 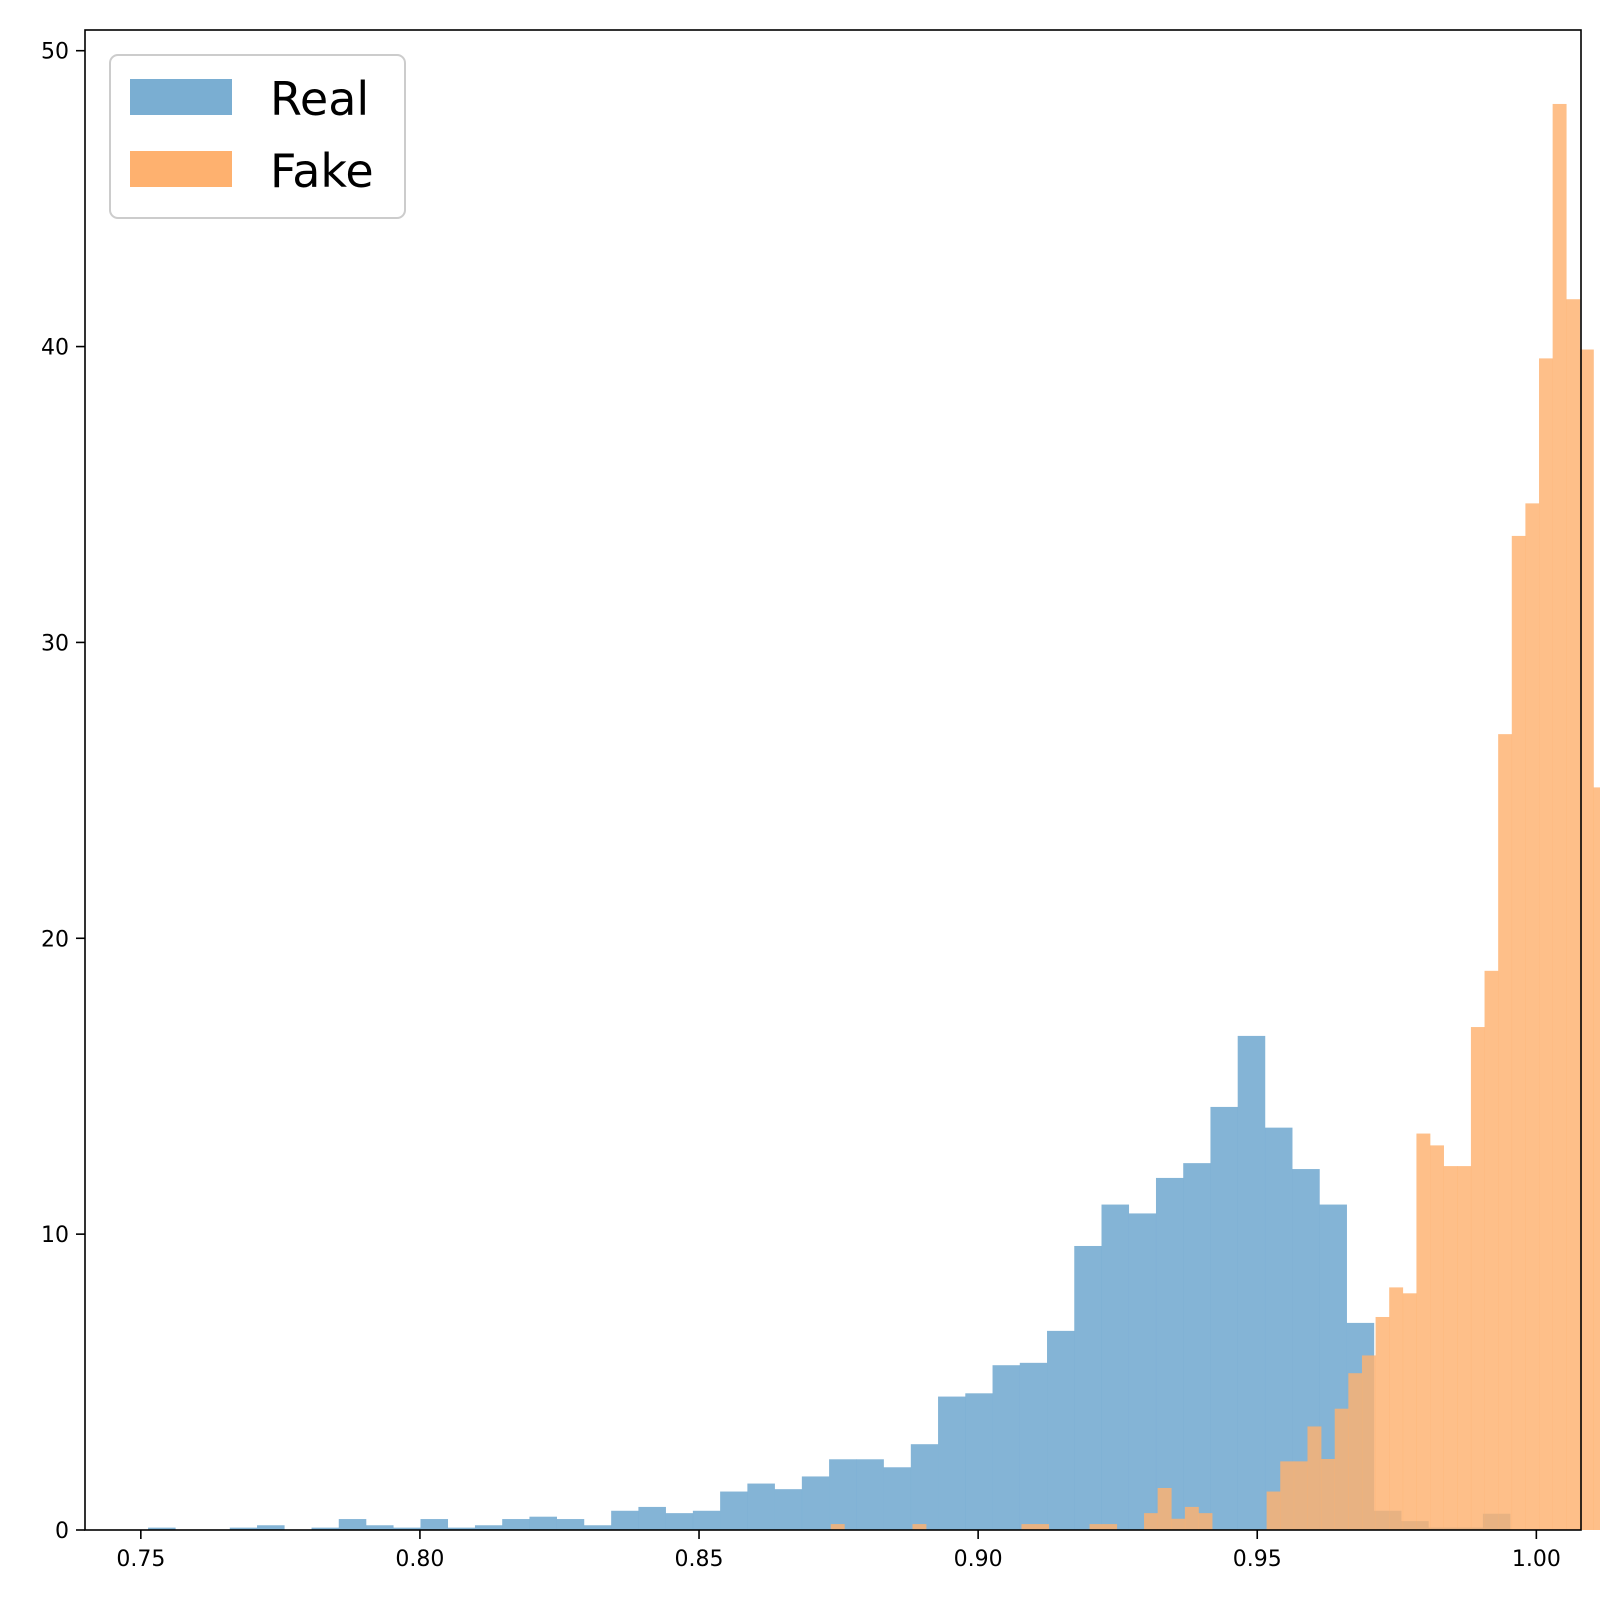 I want to click on y-tick-label: 20, so click(x=55, y=939).